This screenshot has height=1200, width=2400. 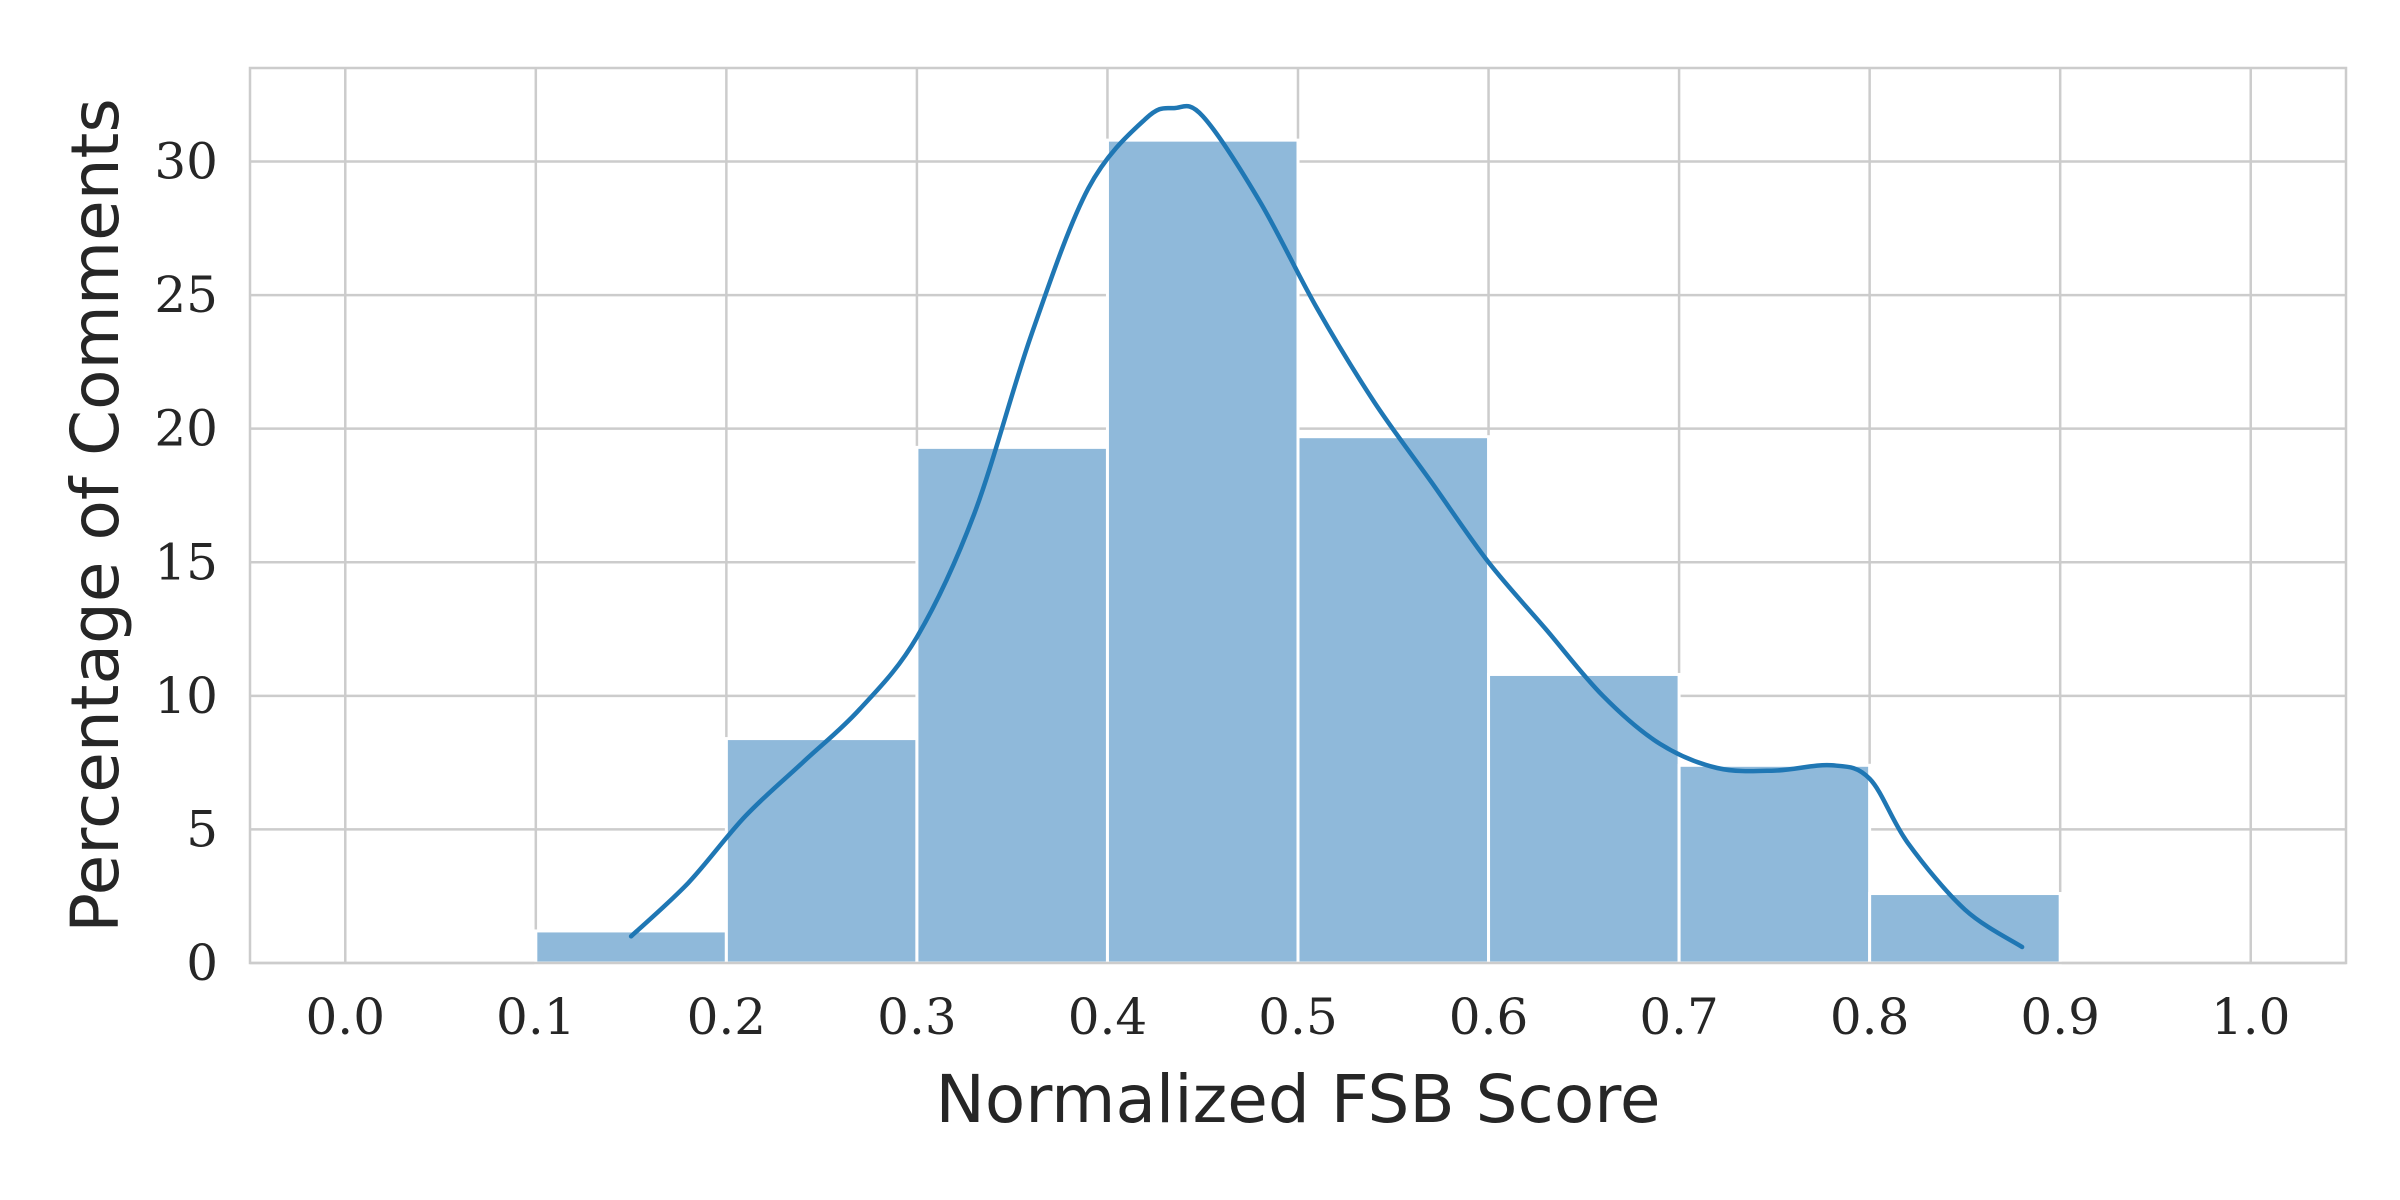 I want to click on x-tick-label: 0.9, so click(x=2060, y=1017).